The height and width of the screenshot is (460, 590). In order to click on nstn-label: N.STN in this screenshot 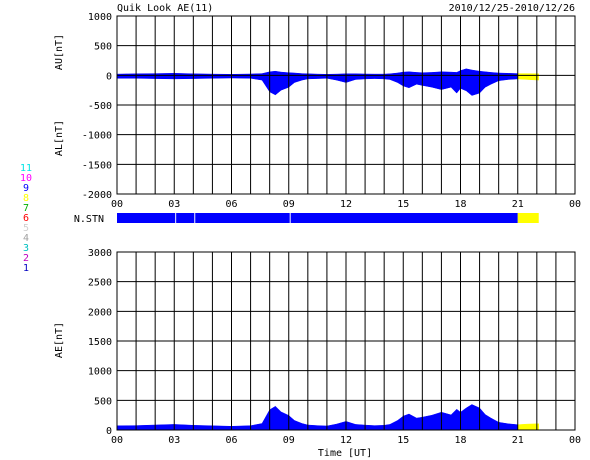, I will do `click(89, 219)`.